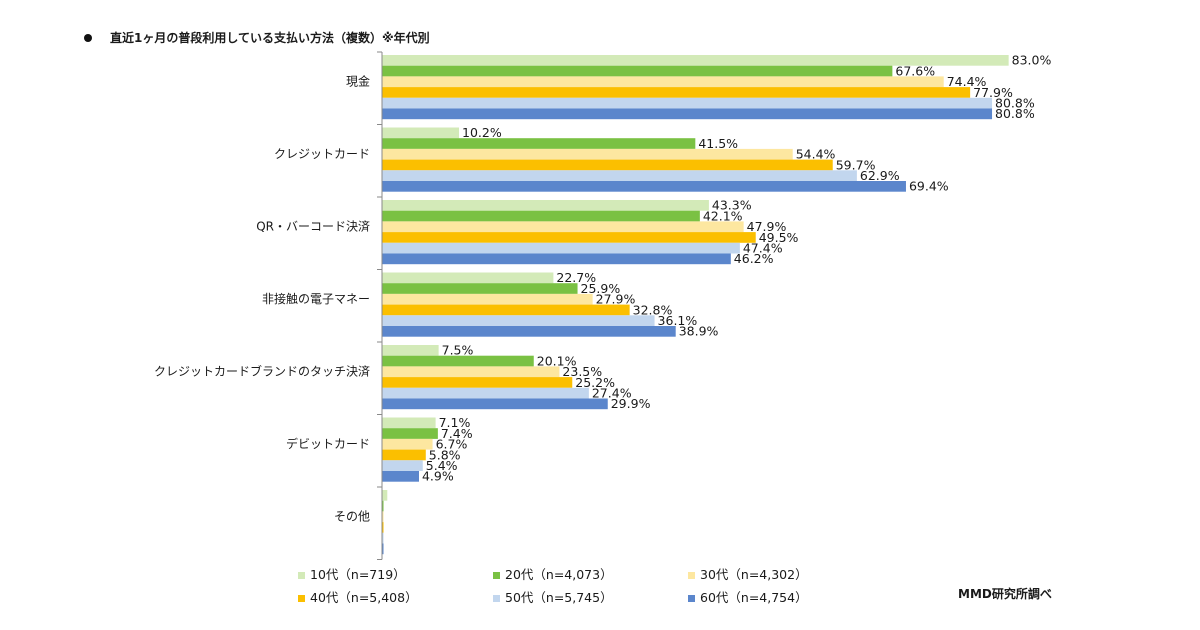  What do you see at coordinates (595, 382) in the screenshot?
I see `data-label: 25.2%` at bounding box center [595, 382].